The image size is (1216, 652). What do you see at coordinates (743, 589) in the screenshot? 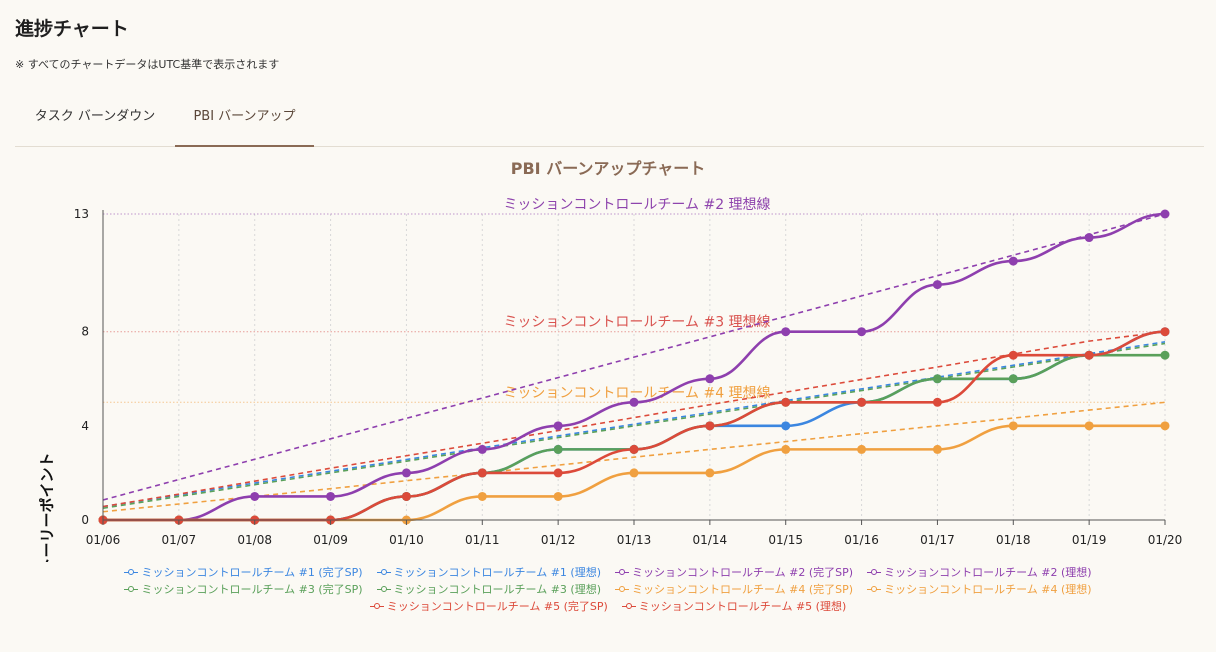
I see `legend-label: ミッションコントロールチーム #4 (完了SP)` at bounding box center [743, 589].